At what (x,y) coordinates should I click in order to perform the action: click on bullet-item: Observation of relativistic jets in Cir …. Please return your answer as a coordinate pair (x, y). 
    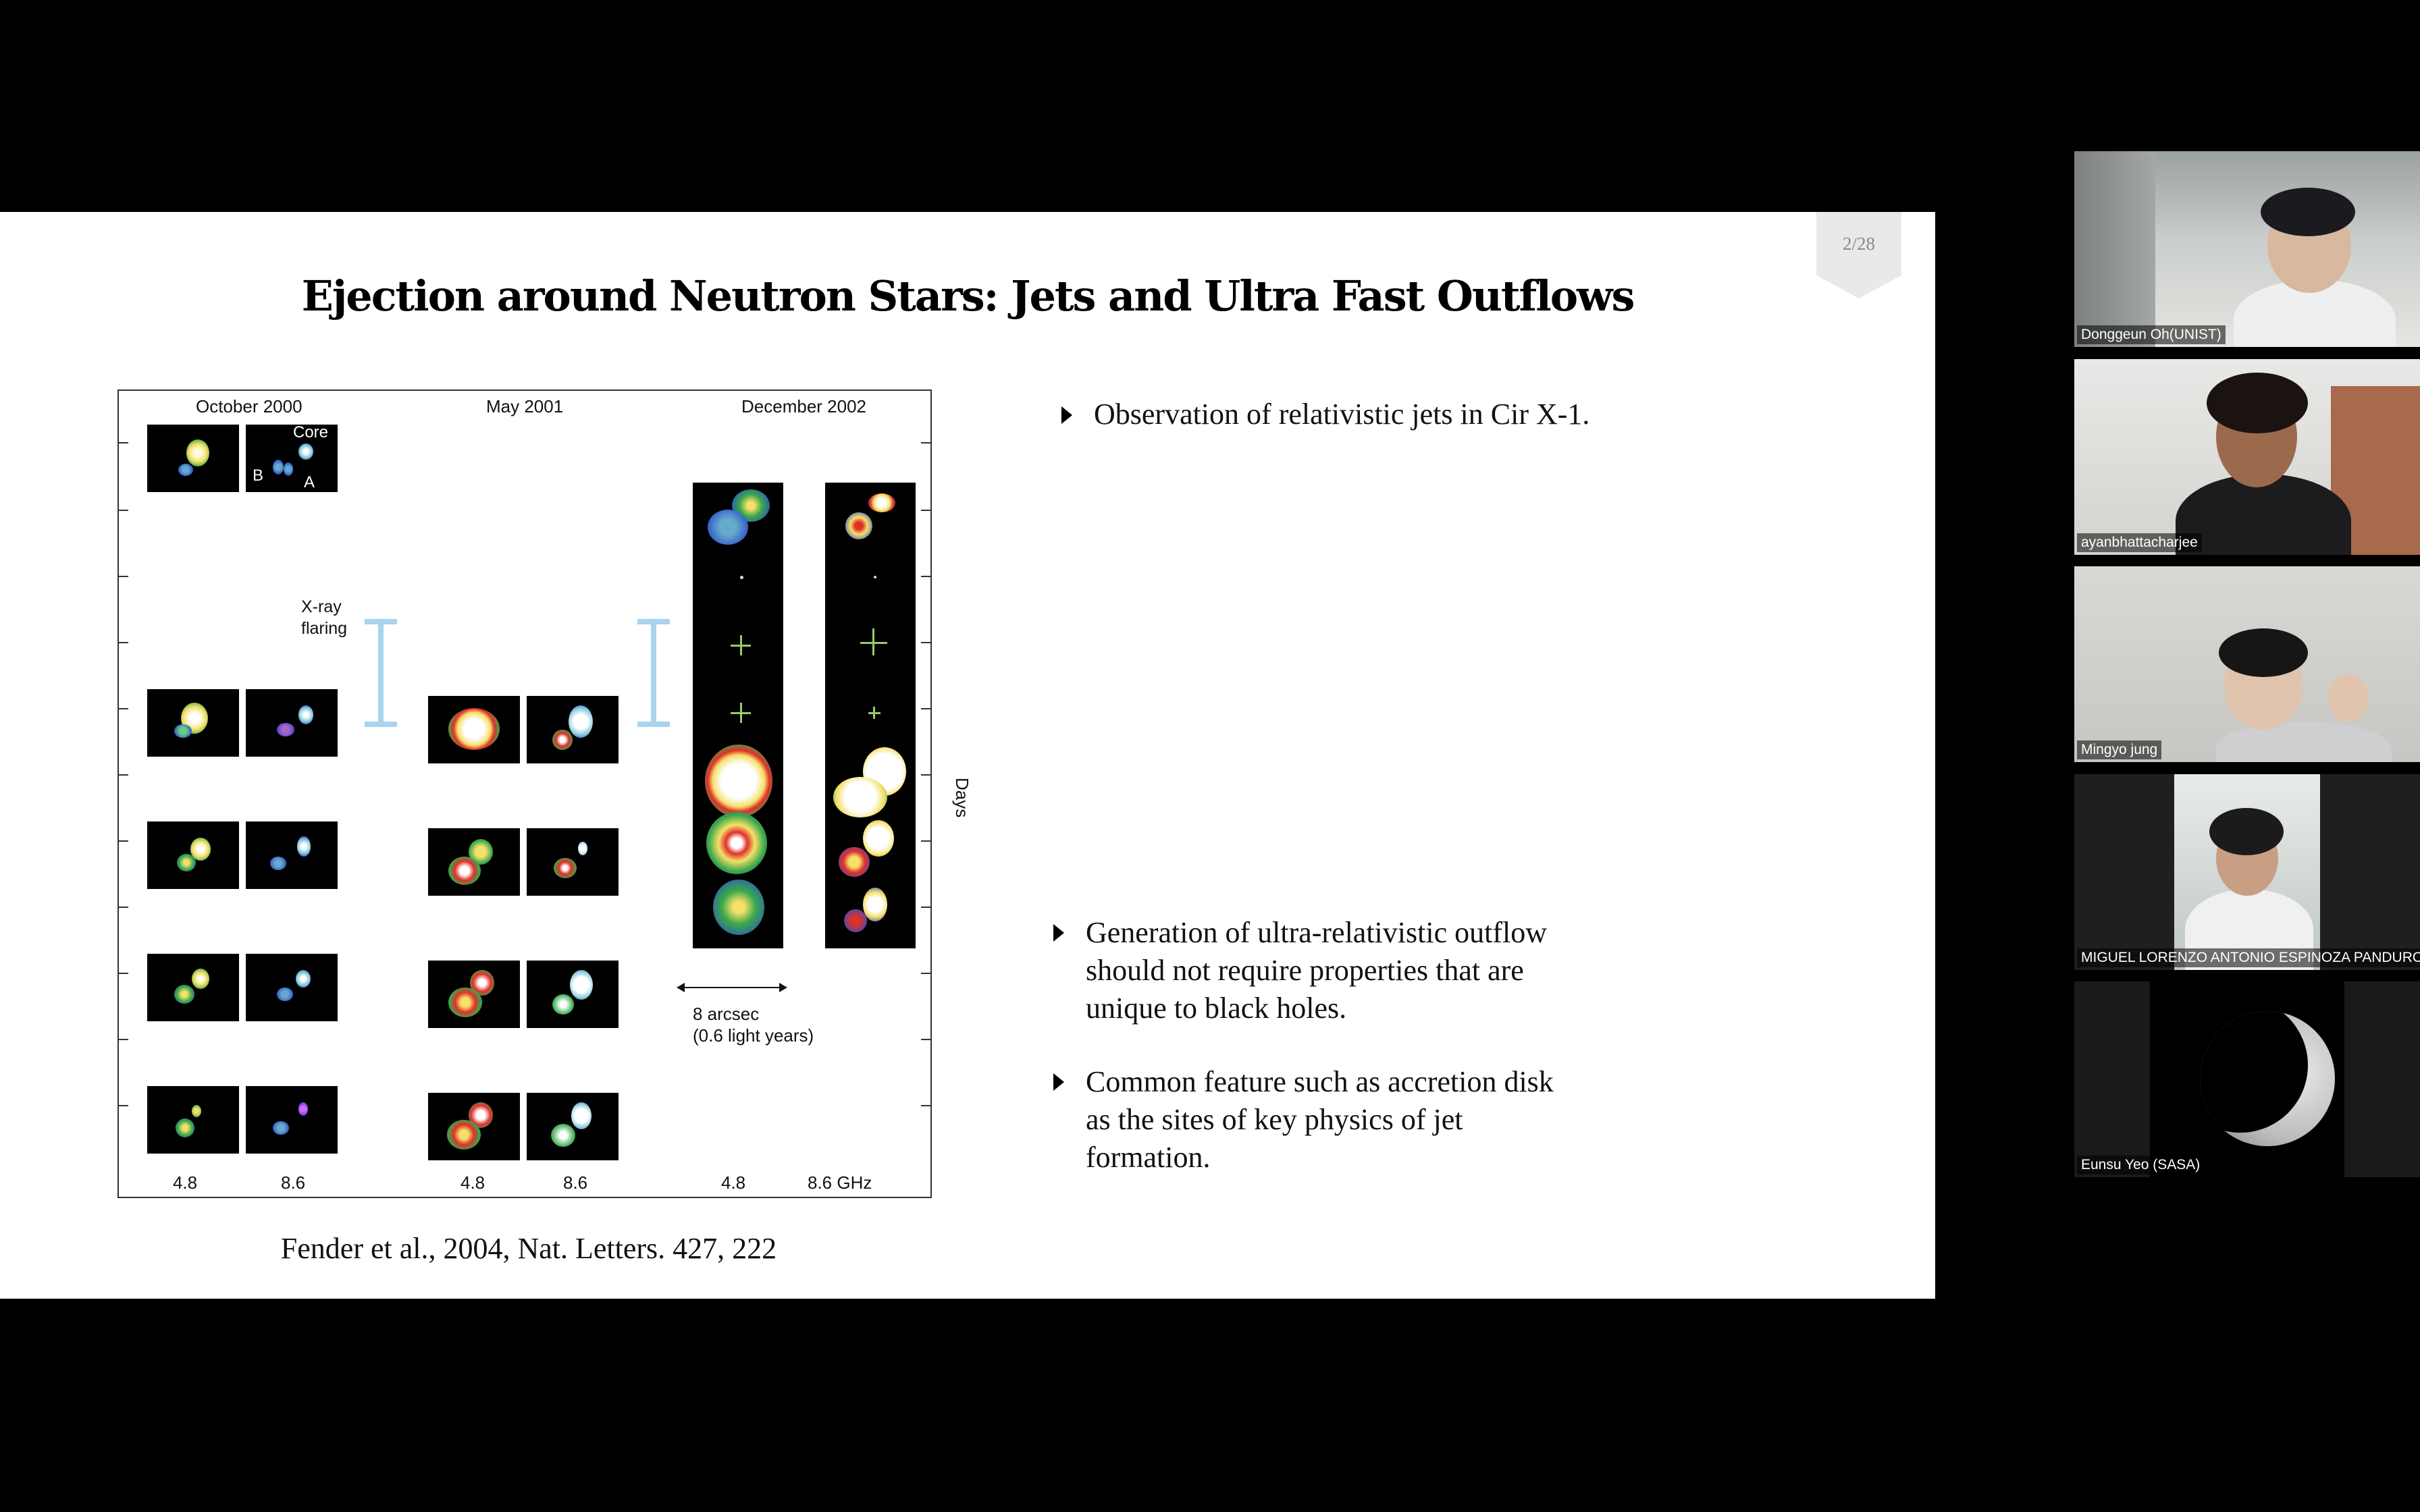
    Looking at the image, I should click on (1341, 414).